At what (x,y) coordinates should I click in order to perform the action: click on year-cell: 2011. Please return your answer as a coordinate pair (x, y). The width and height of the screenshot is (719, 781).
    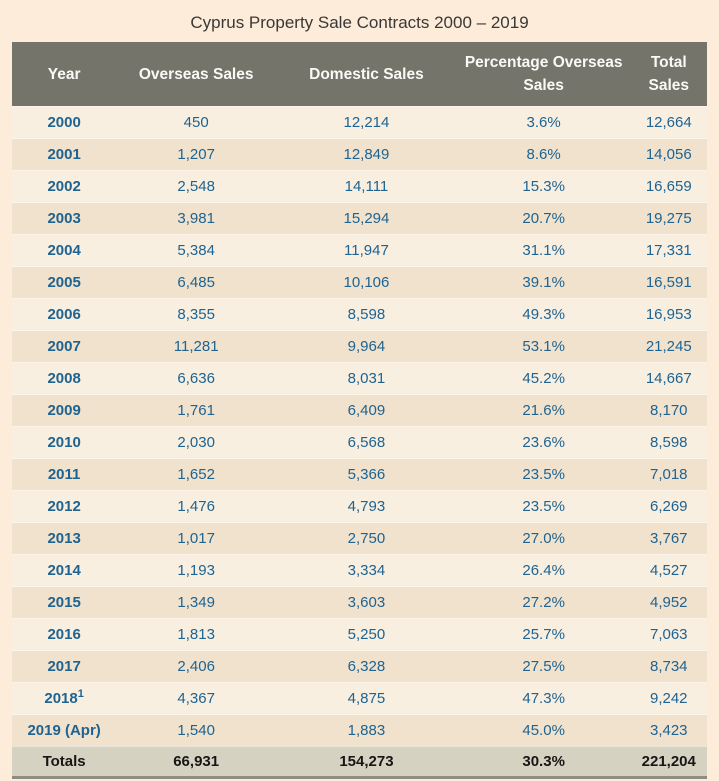
    Looking at the image, I should click on (64, 474).